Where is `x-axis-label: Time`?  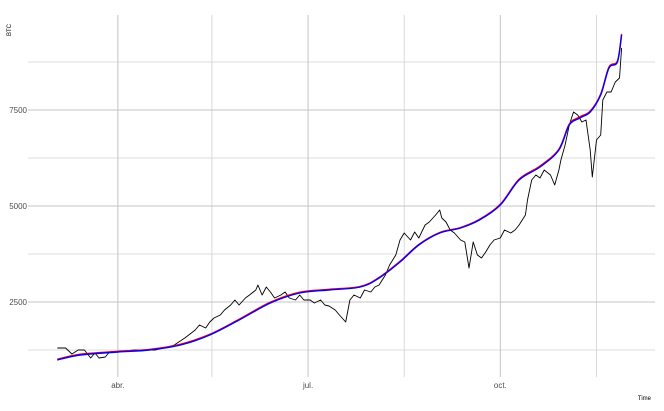 x-axis-label: Time is located at coordinates (645, 399).